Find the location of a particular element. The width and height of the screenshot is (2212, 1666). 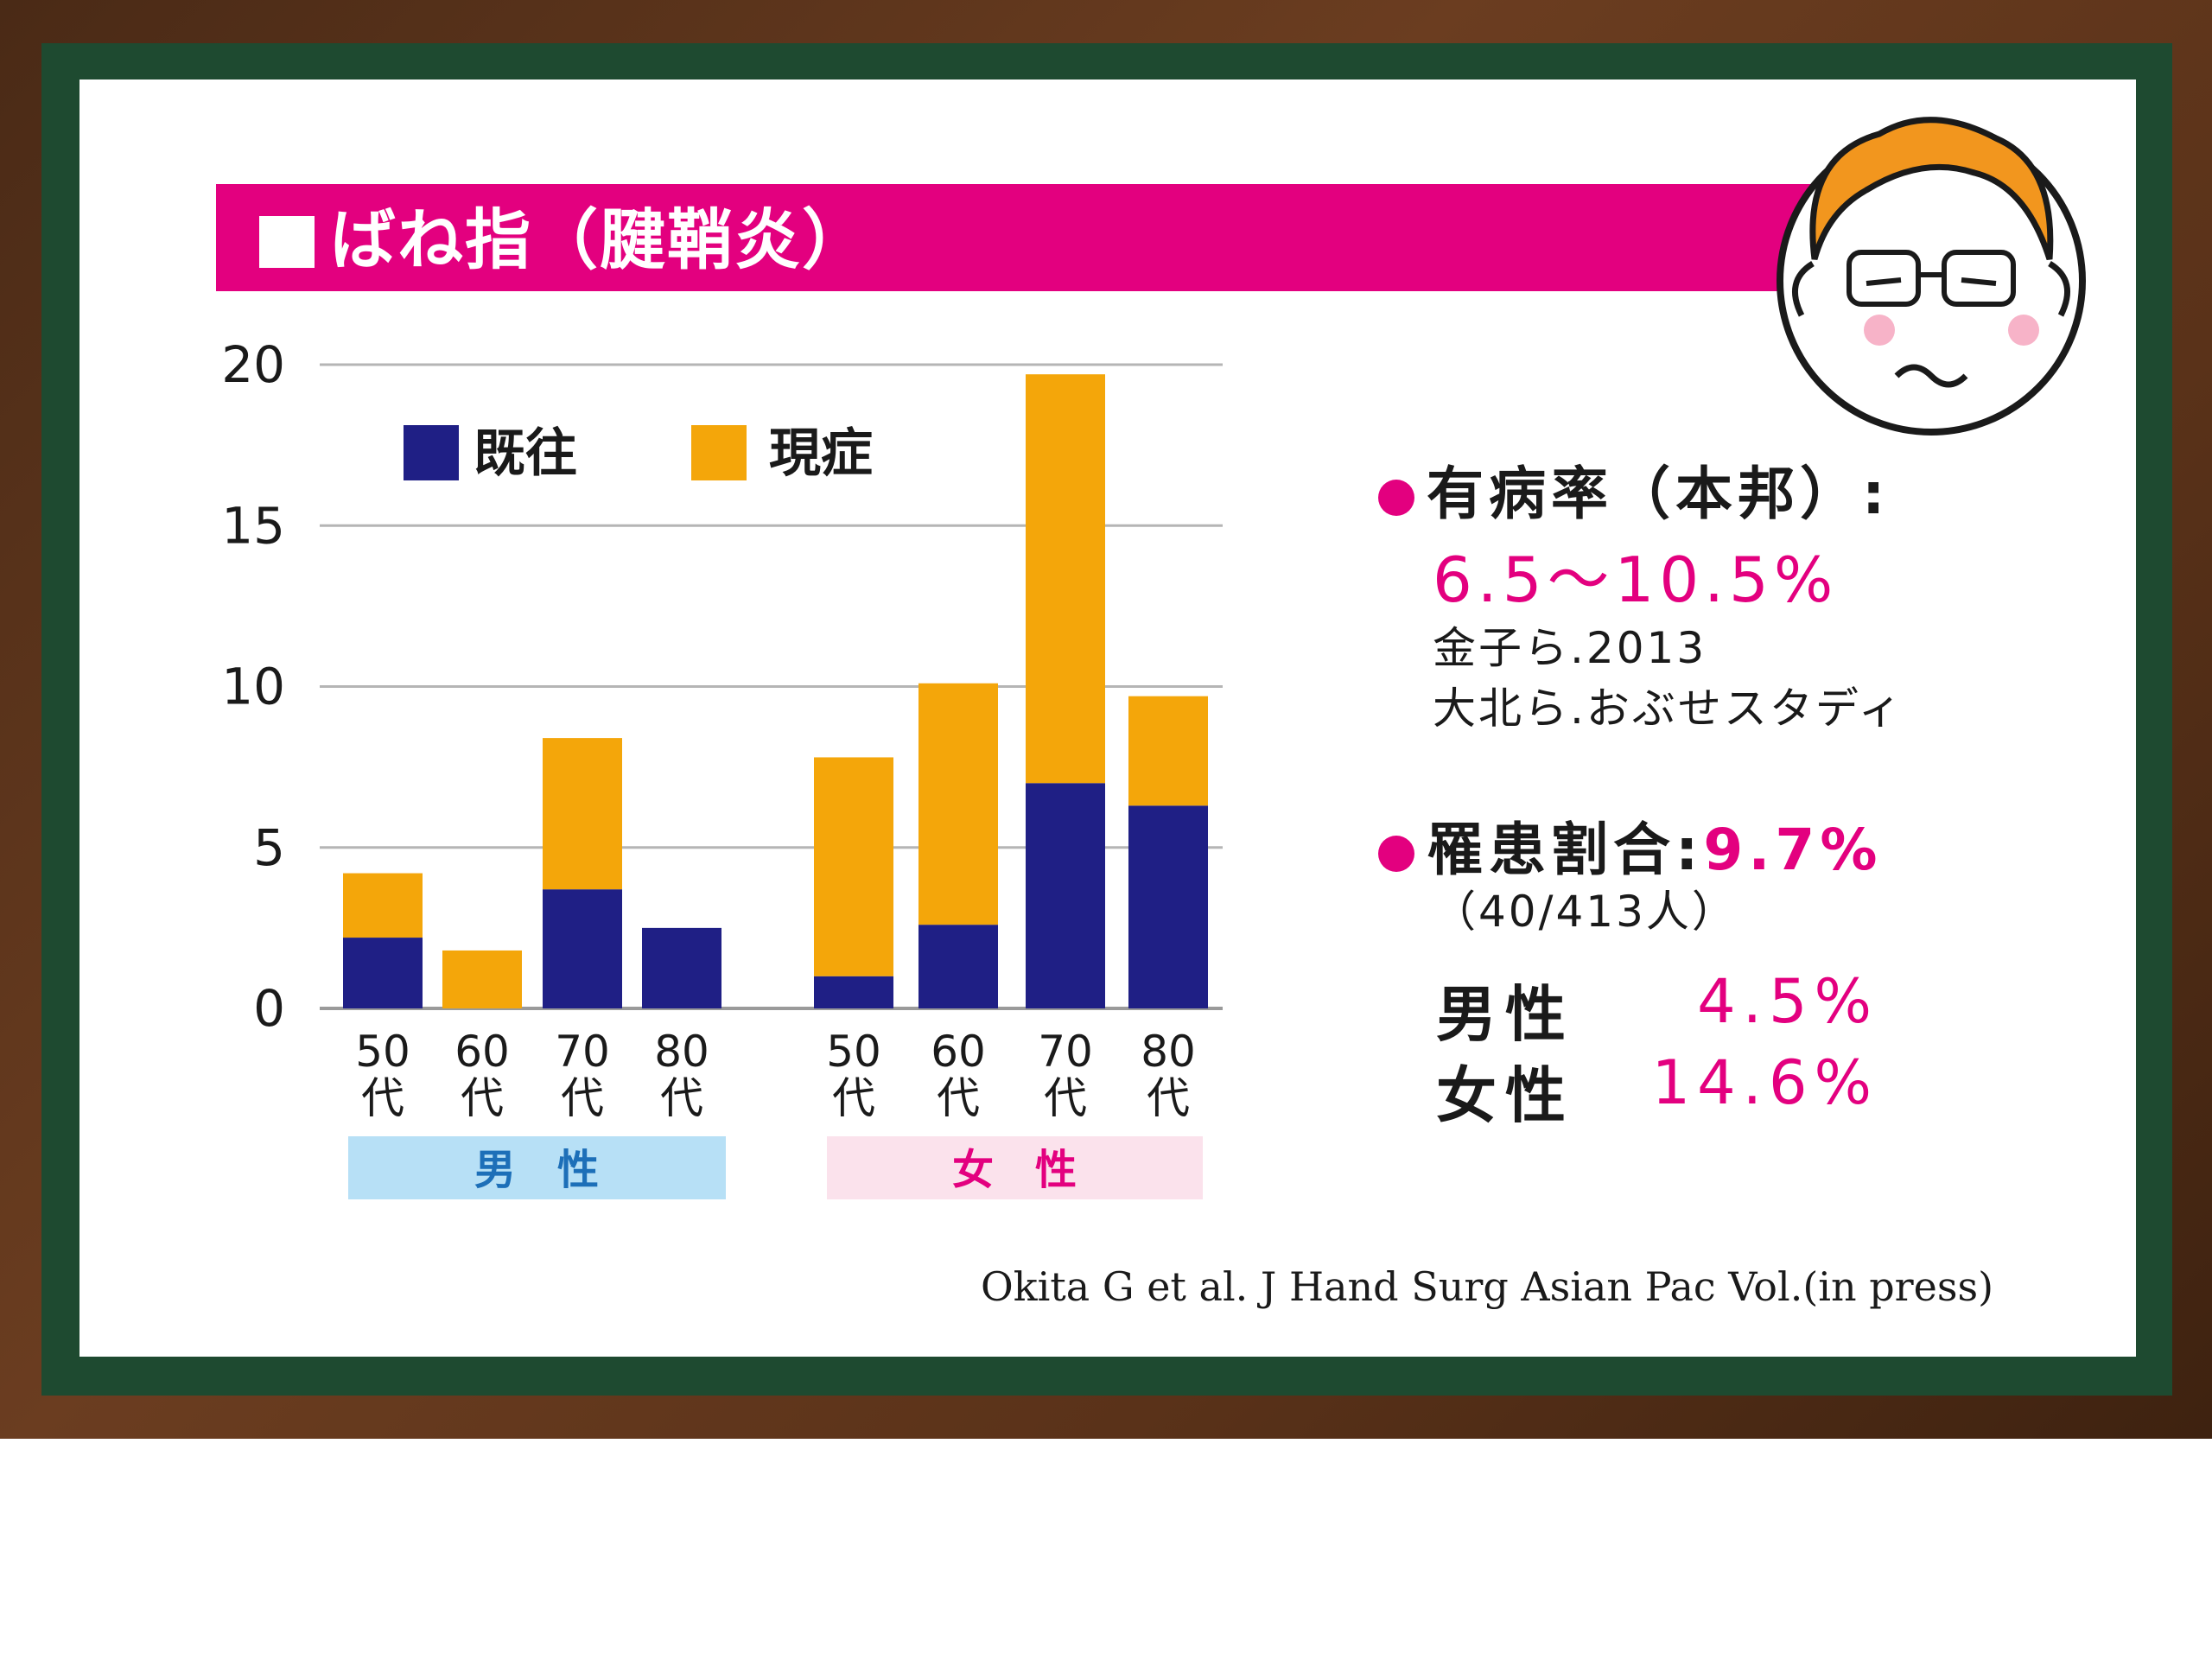

prevalence-ref-2: 大北ら.おぶせスタディ is located at coordinates (1668, 709).